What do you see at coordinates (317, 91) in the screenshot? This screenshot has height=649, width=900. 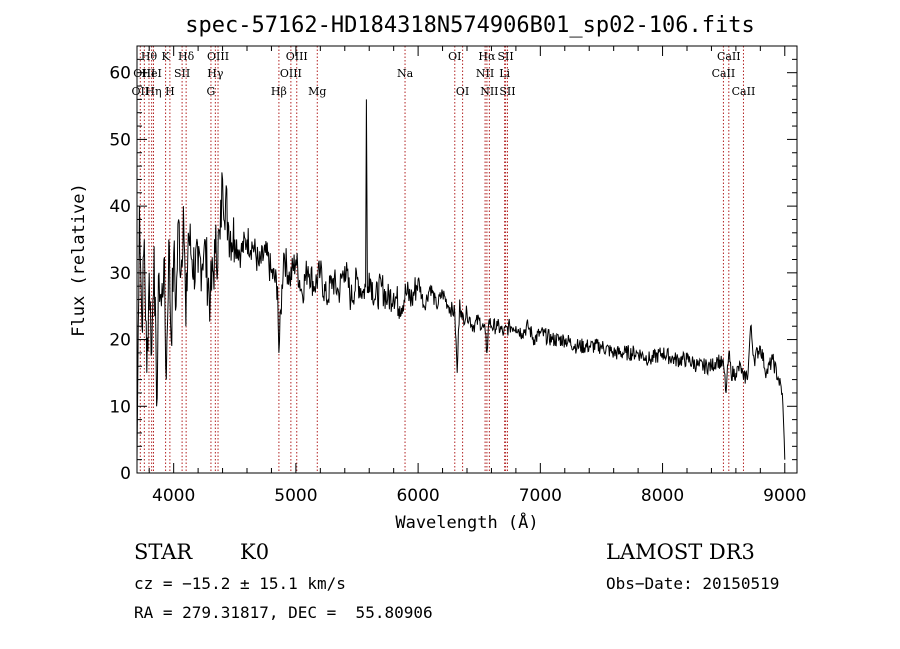 I see `spectral-line-label: Mg` at bounding box center [317, 91].